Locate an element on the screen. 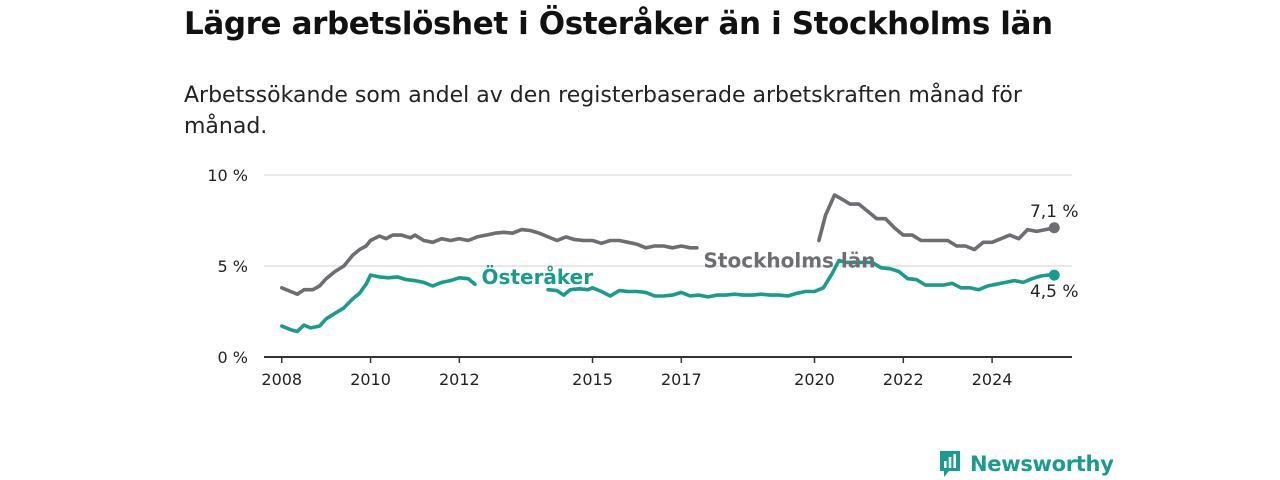 This screenshot has width=1280, height=480. label-layer: 7,1 % 4,5 % Stockholms län Österåker is located at coordinates (780, 252).